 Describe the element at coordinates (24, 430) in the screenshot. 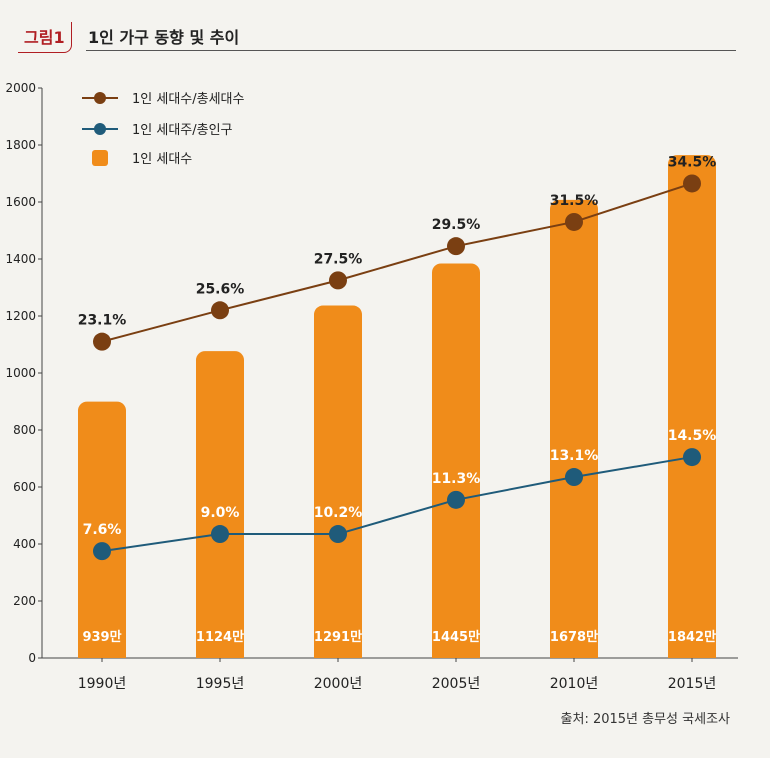

I see `y-tick-label: 800` at that location.